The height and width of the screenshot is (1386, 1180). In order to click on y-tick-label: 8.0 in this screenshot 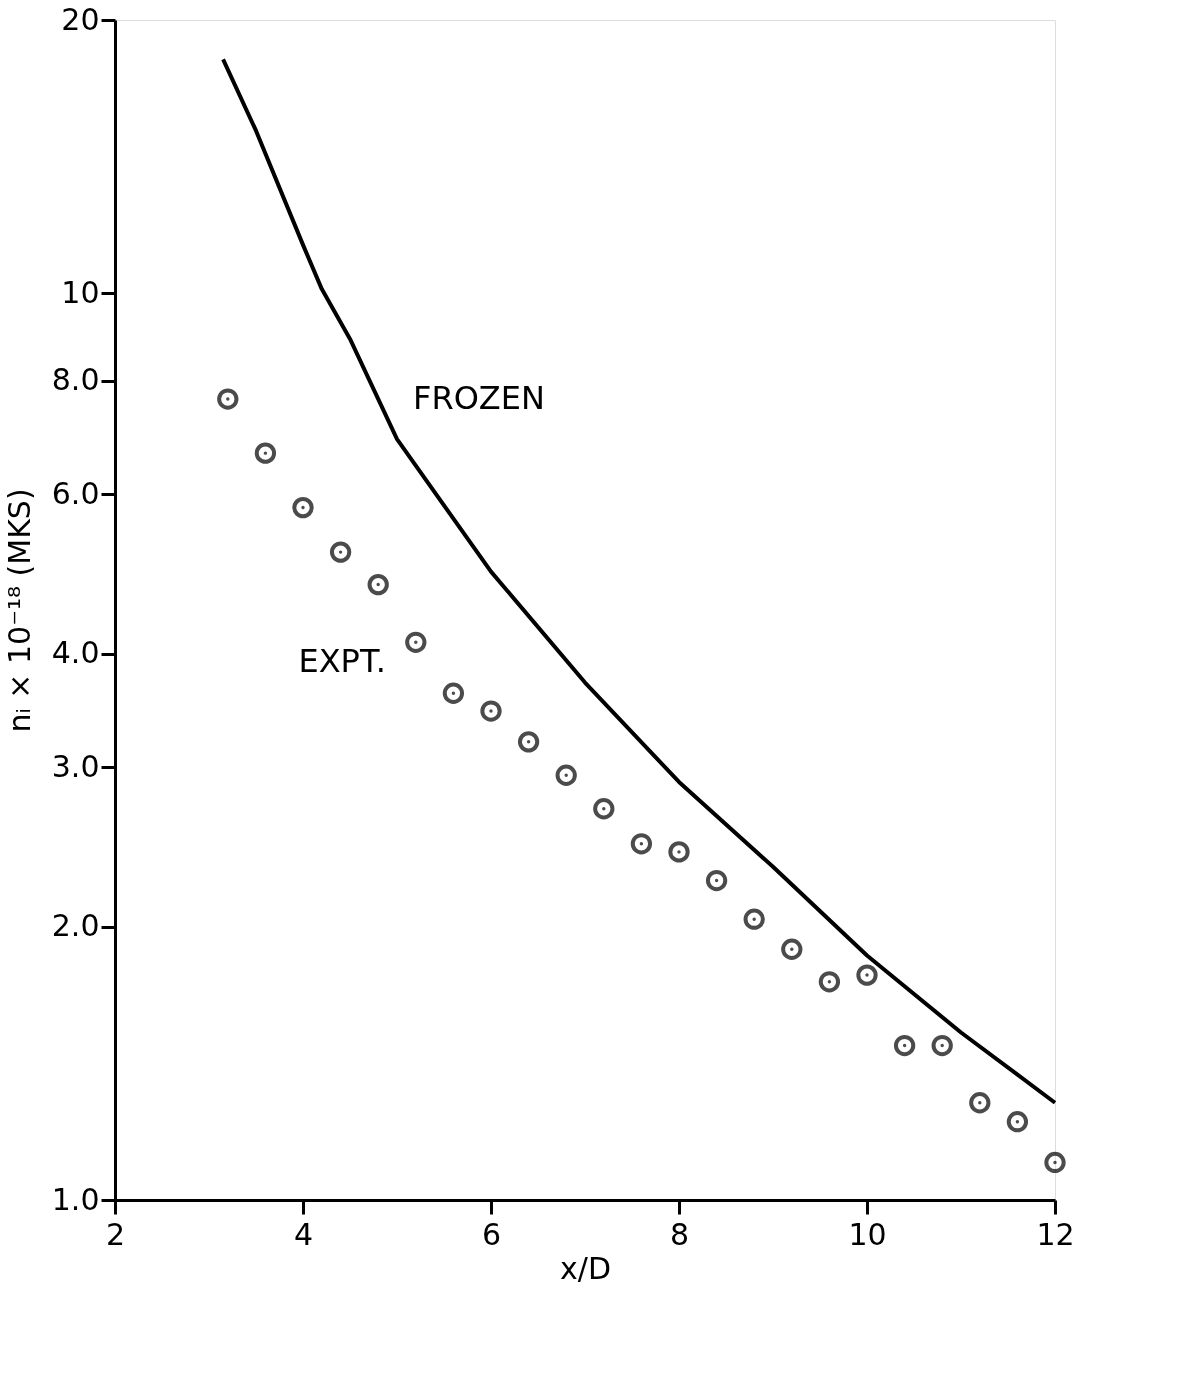, I will do `click(75, 380)`.